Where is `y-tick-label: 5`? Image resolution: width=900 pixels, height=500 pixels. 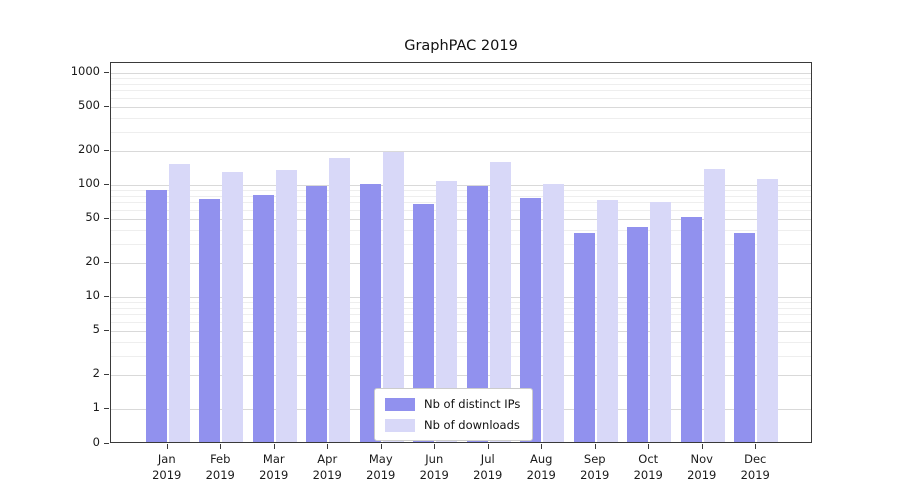
y-tick-label: 5 is located at coordinates (96, 328).